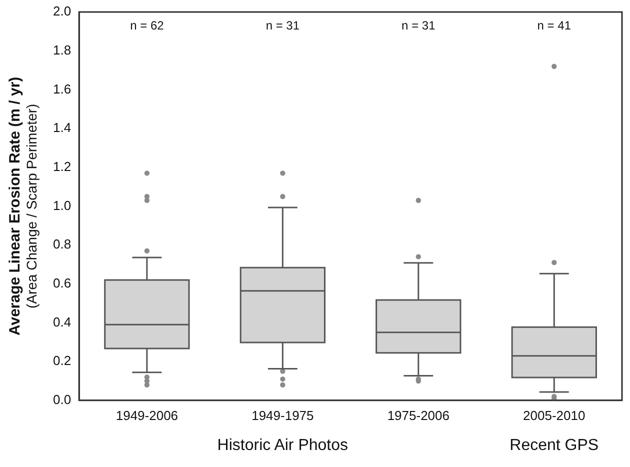 Image resolution: width=630 pixels, height=467 pixels. What do you see at coordinates (62, 11) in the screenshot?
I see `y-tick-label: 2.0` at bounding box center [62, 11].